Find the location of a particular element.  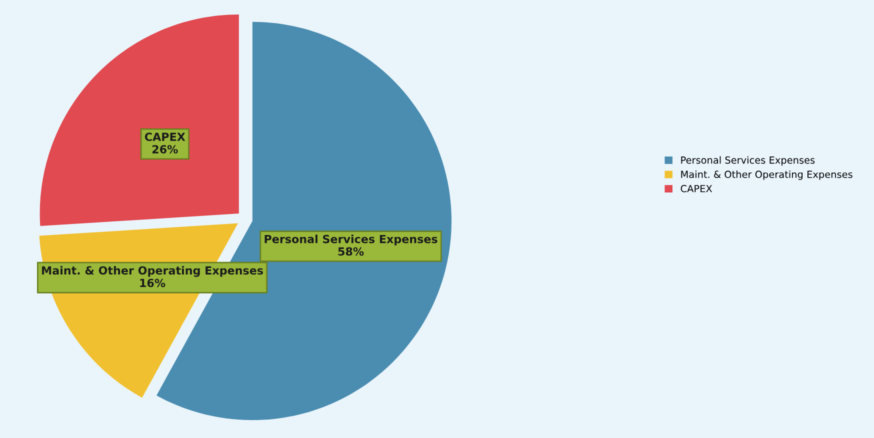

legend-label: Maint. & Other Operating Expenses is located at coordinates (766, 175).